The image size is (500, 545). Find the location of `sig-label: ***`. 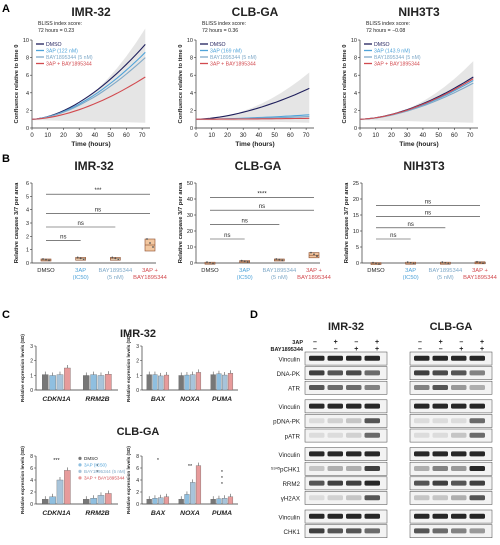

sig-label: *** is located at coordinates (98, 191).